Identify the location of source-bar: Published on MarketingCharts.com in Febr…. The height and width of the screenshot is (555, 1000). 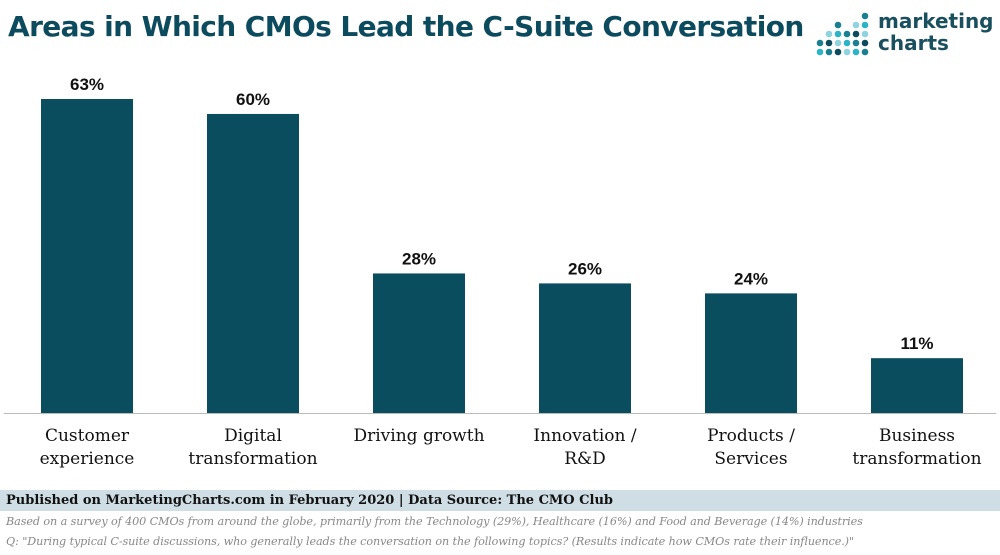
(500, 500).